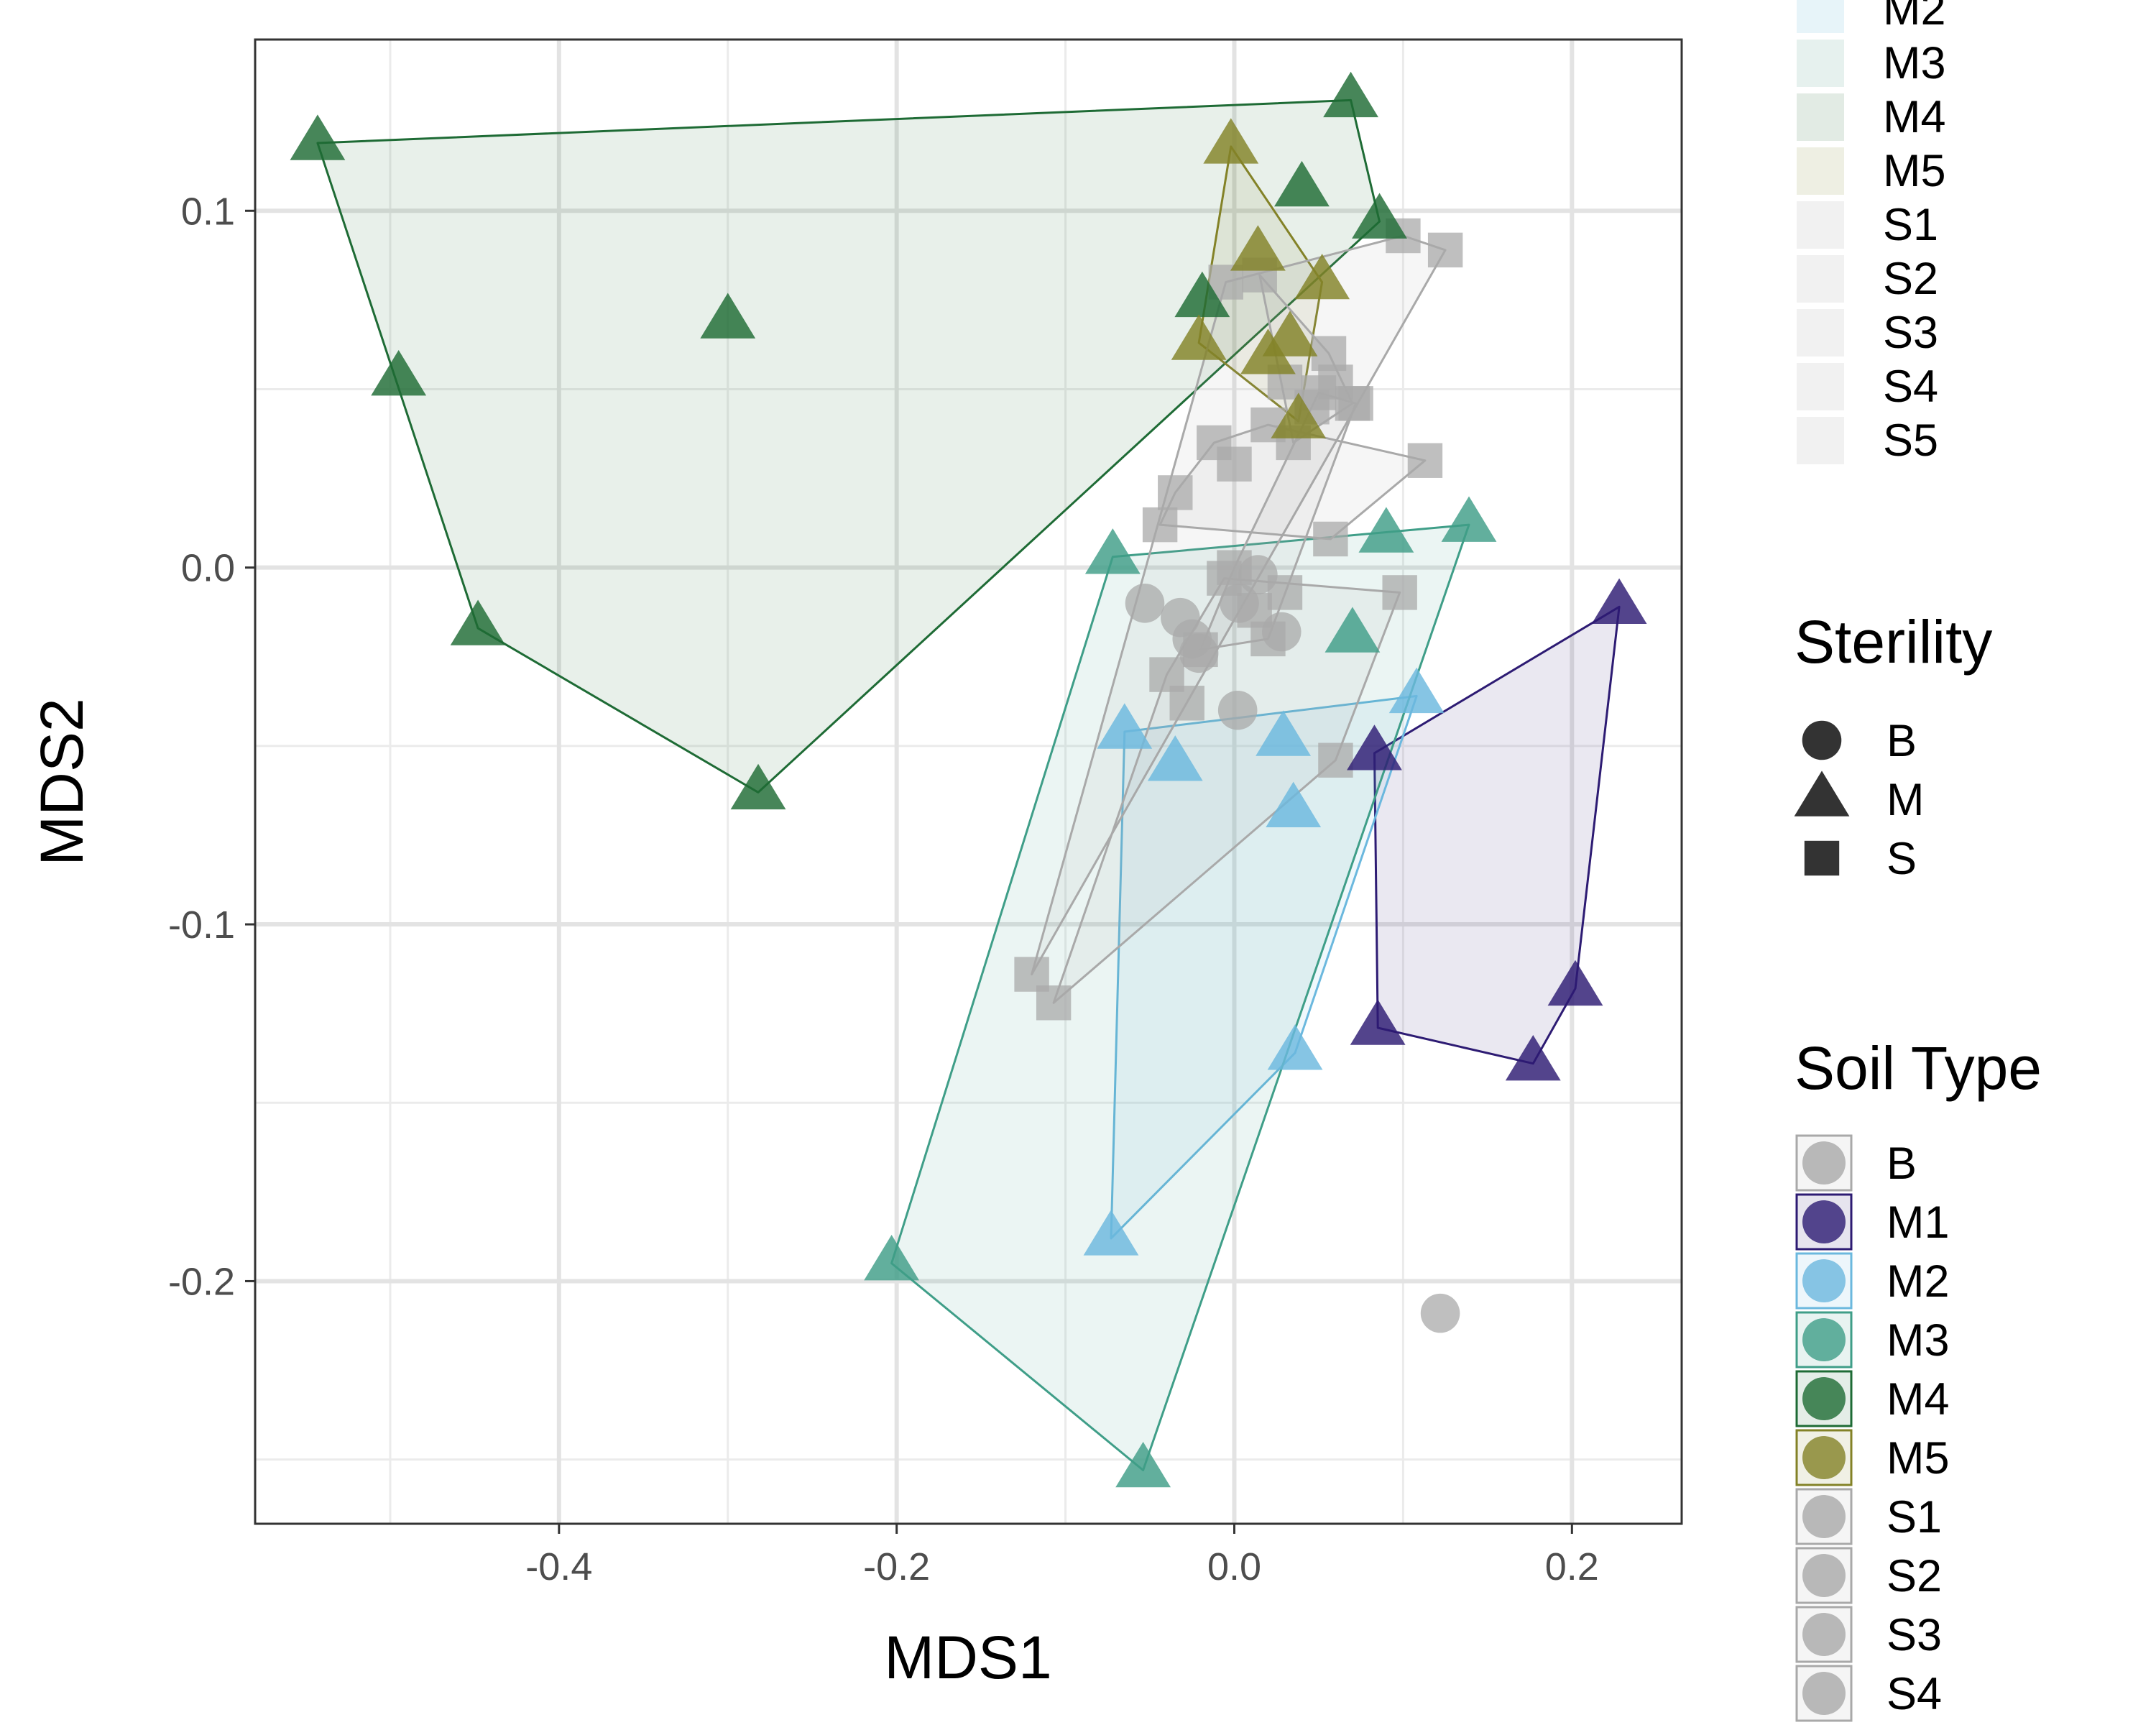  What do you see at coordinates (1914, 1517) in the screenshot?
I see `legend-soil-type-label: S1` at bounding box center [1914, 1517].